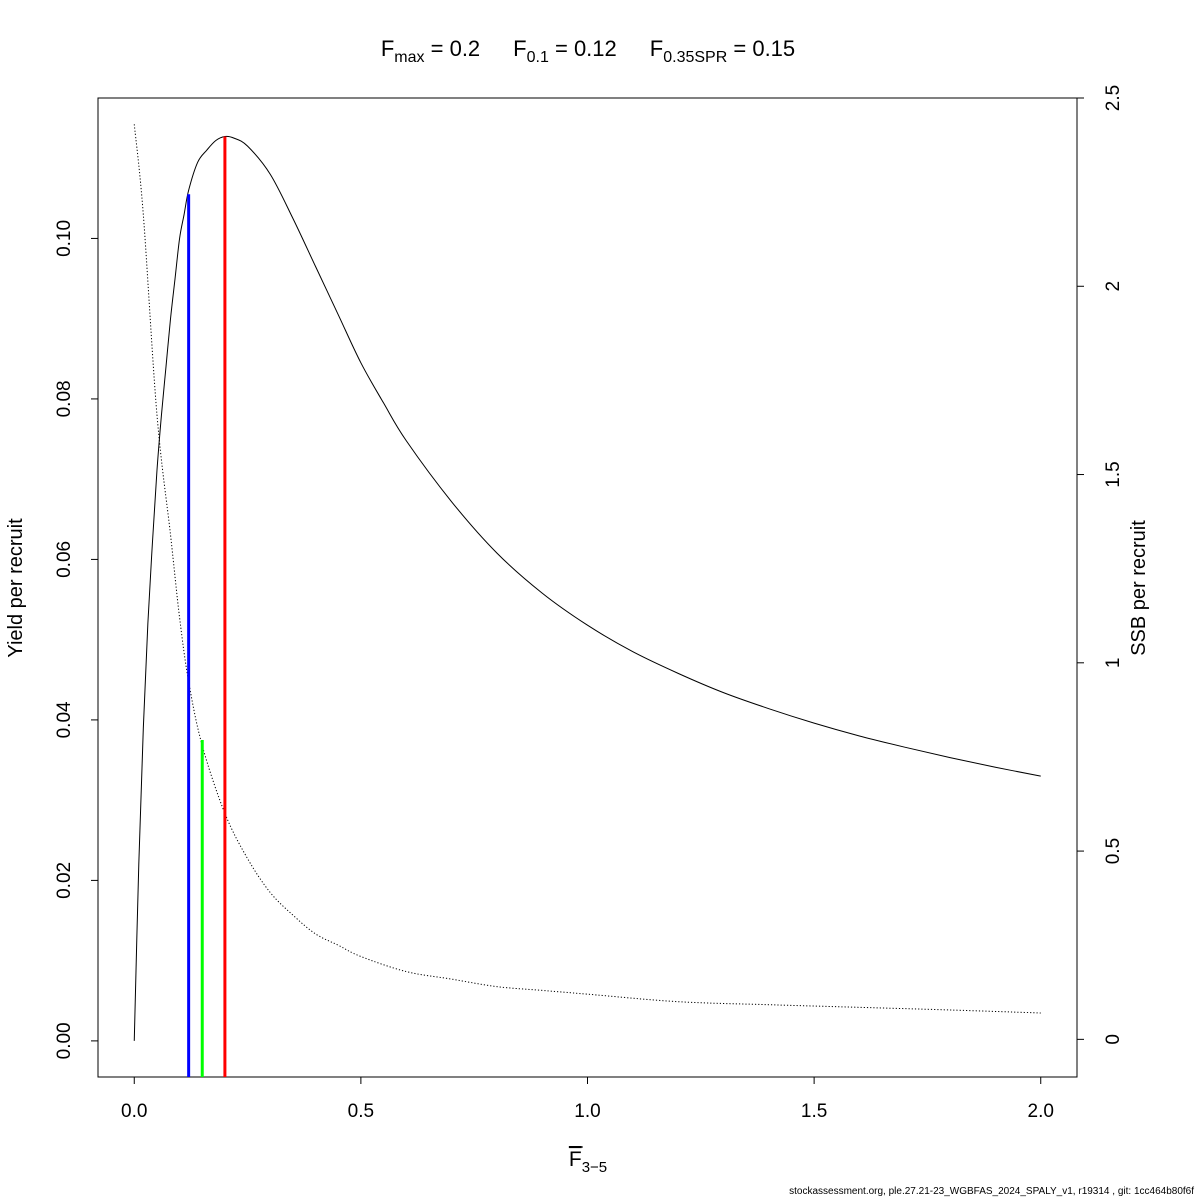 The width and height of the screenshot is (1200, 1200). I want to click on title-subscript: max, so click(409, 57).